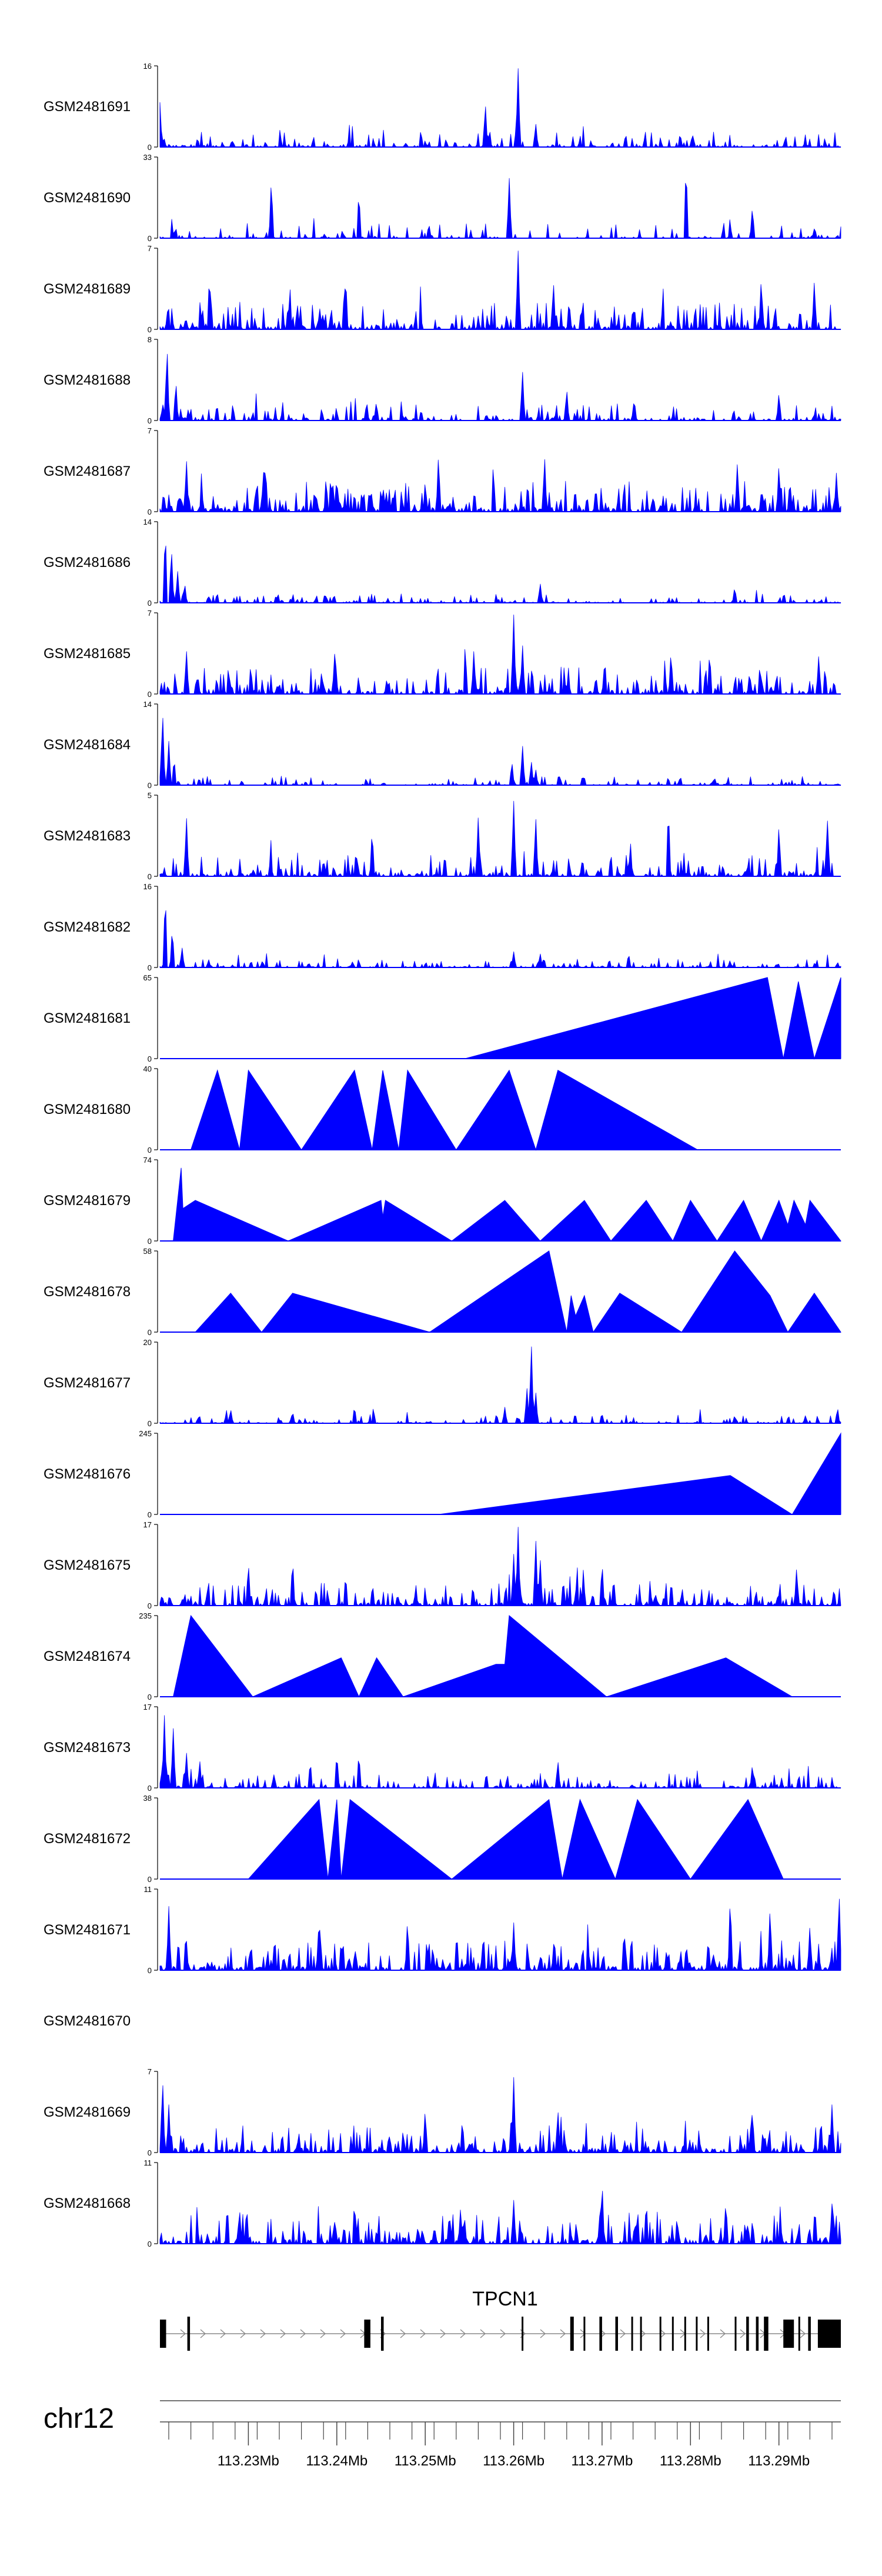  I want to click on track-label: GSM2481677, so click(87, 1383).